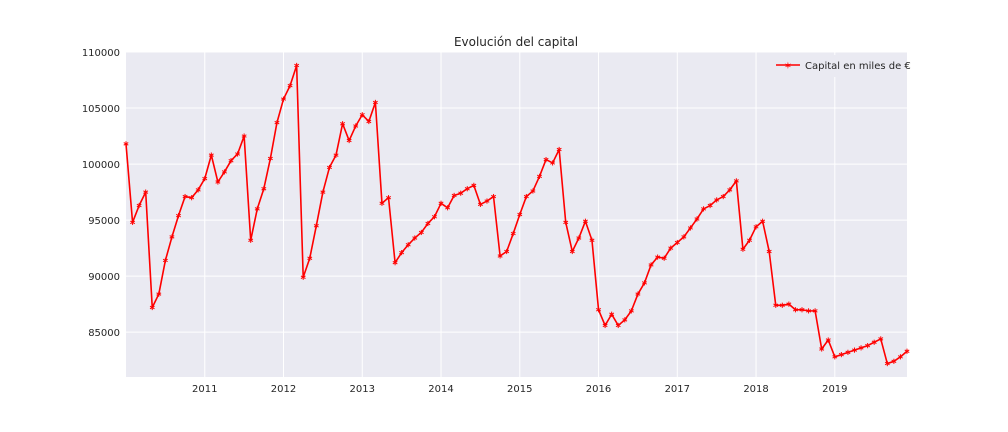 The height and width of the screenshot is (432, 1008). What do you see at coordinates (101, 193) in the screenshot?
I see `y-axis-ticks: 85000 90000 95000 100000 105000 110000` at bounding box center [101, 193].